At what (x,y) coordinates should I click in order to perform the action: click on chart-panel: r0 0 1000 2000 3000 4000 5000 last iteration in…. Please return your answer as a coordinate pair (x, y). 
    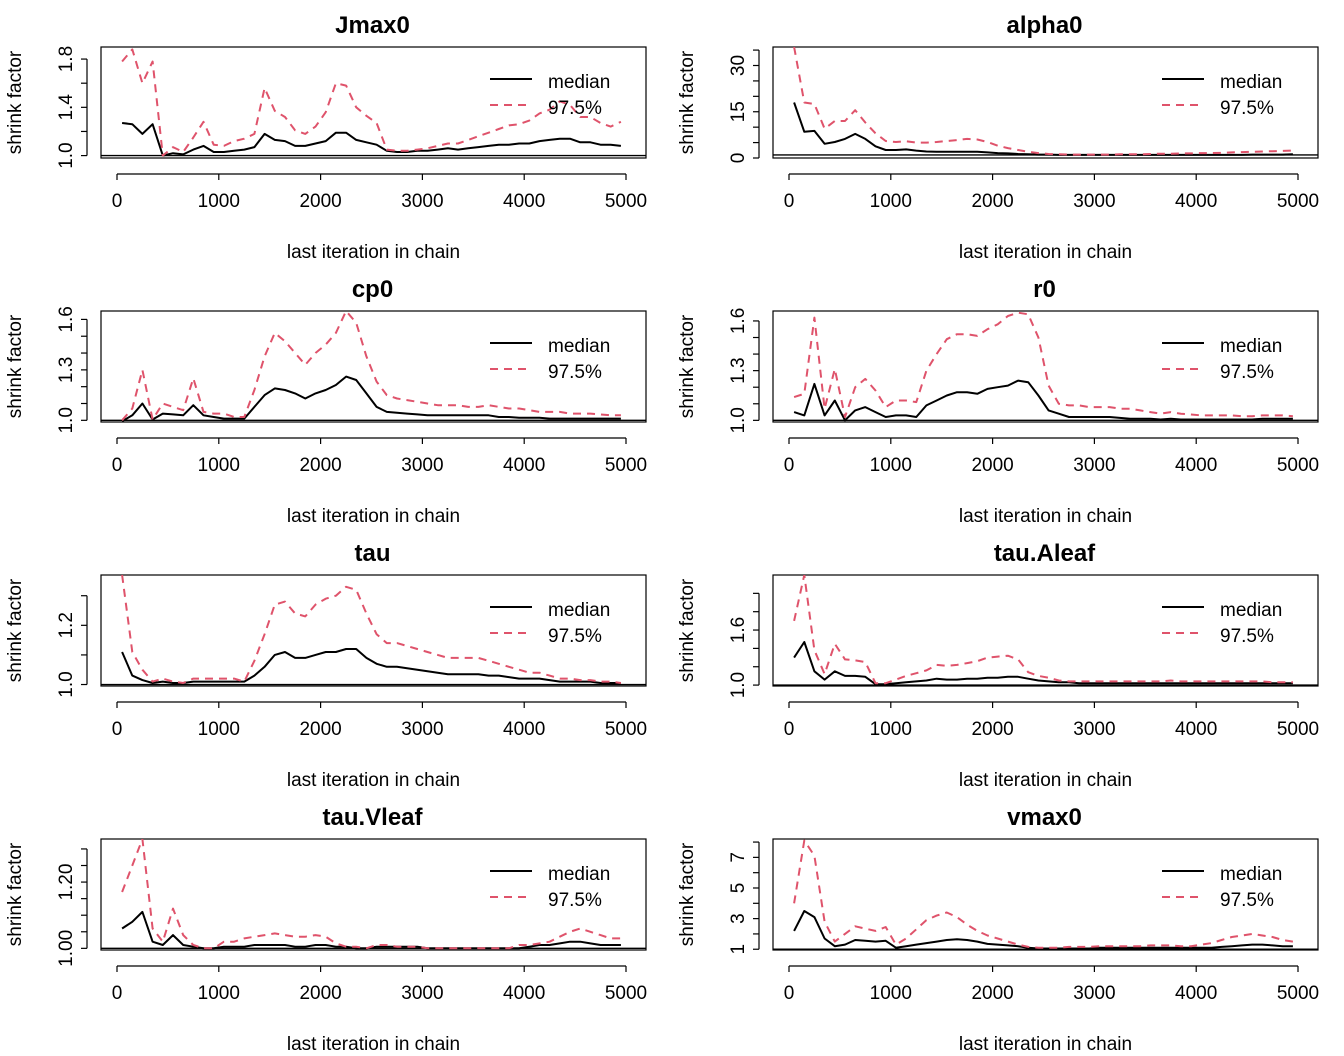
    Looking at the image, I should click on (998, 401).